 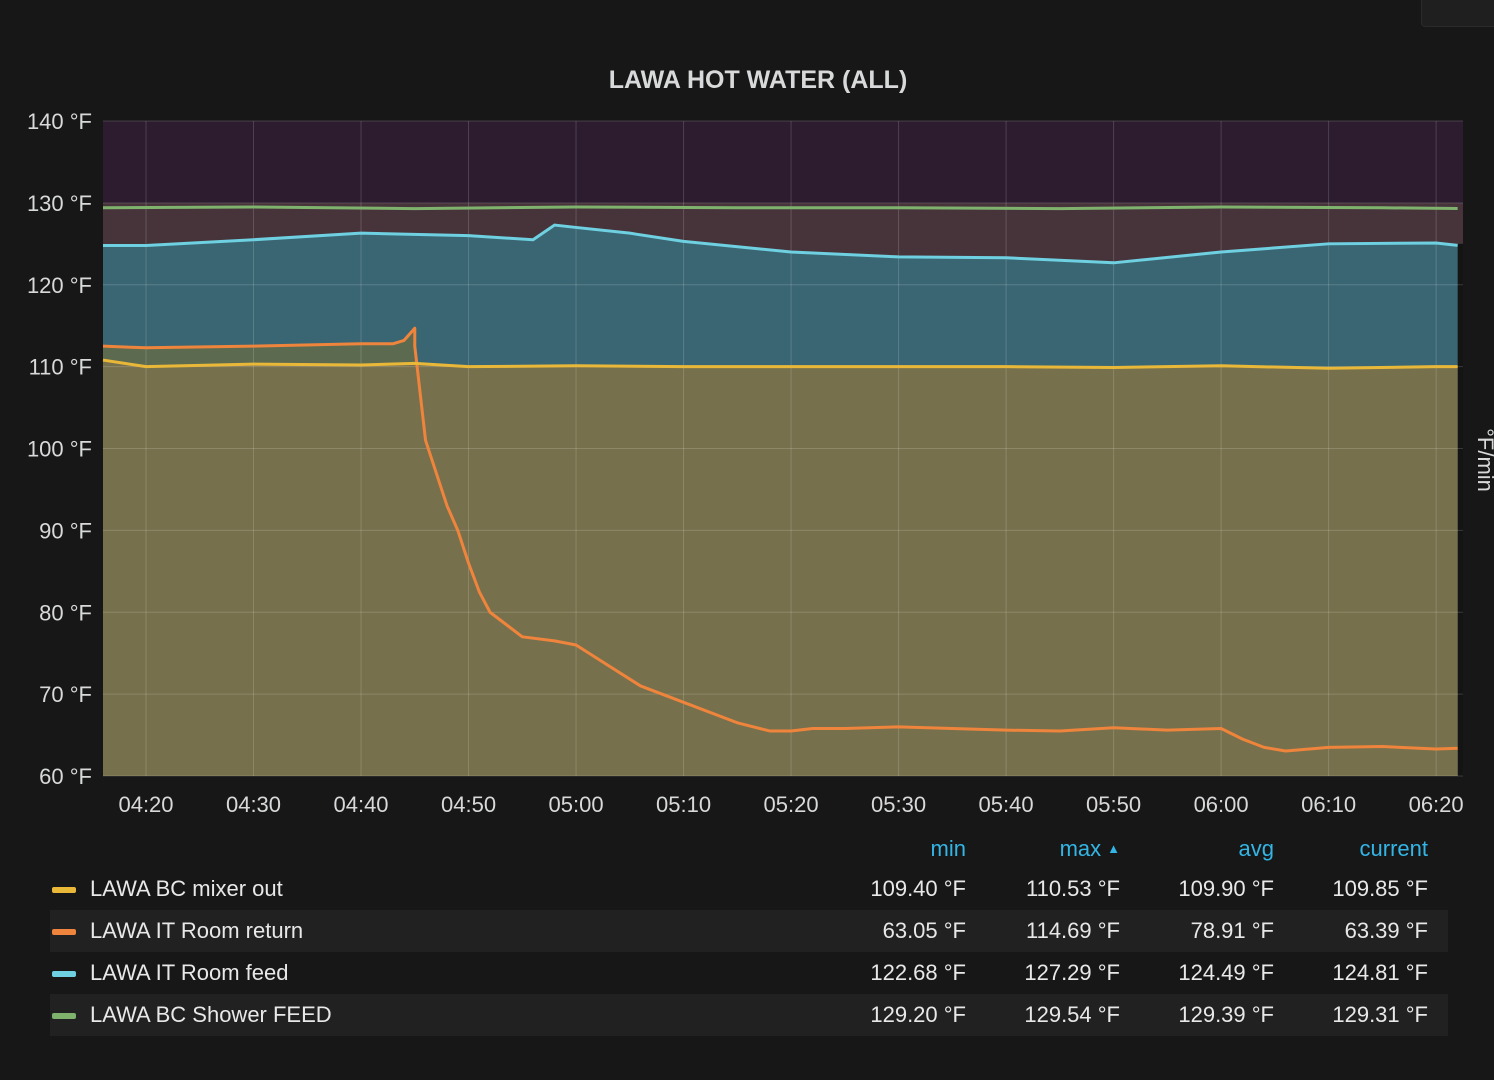 I want to click on series-avg-value: 129.39 °F, so click(x=1226, y=1014).